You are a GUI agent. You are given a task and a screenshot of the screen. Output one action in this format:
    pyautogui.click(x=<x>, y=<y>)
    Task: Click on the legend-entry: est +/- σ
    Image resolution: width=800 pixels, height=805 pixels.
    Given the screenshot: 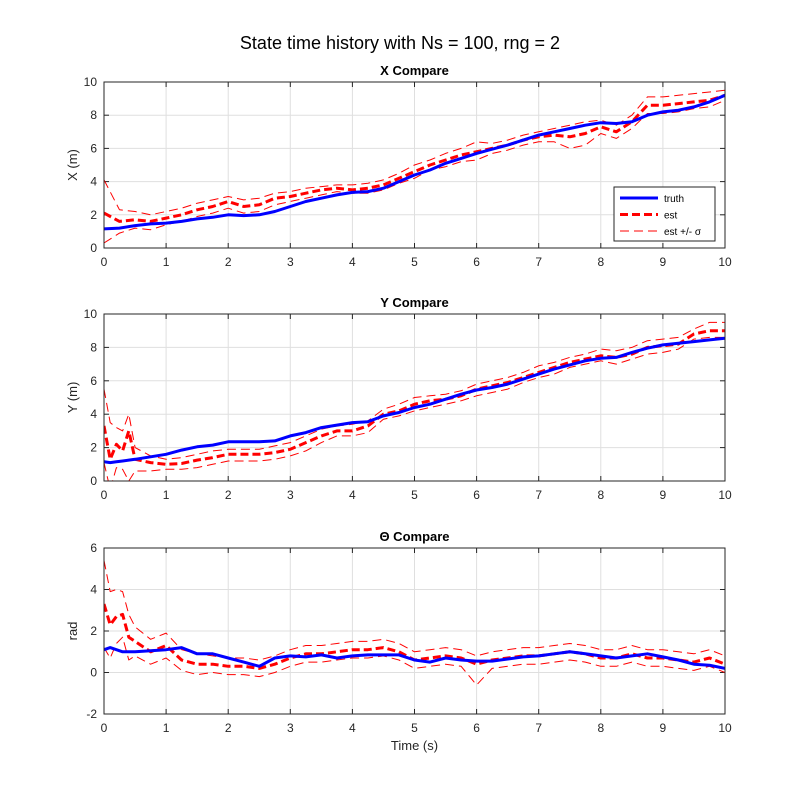 What is the action you would take?
    pyautogui.click(x=683, y=232)
    